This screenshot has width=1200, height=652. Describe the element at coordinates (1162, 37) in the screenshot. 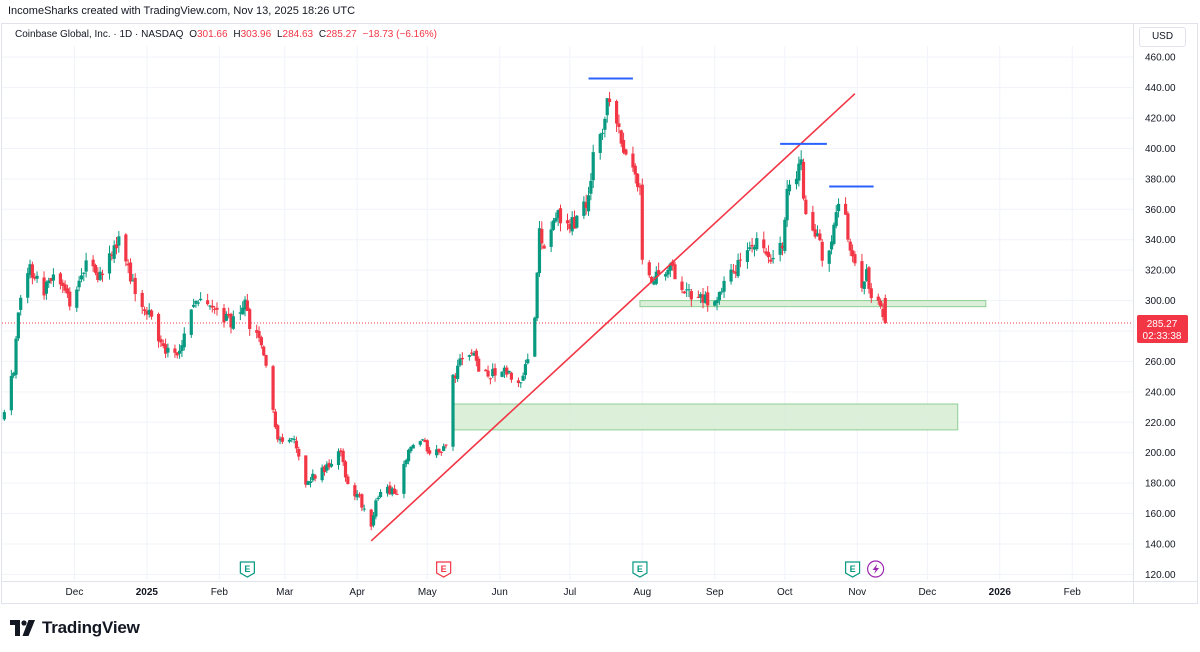

I see `currency-selector: USD` at that location.